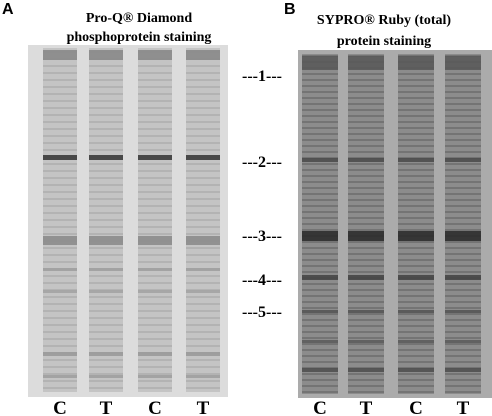 The width and height of the screenshot is (492, 416). Describe the element at coordinates (262, 280) in the screenshot. I see `band-marker: ---4---` at that location.